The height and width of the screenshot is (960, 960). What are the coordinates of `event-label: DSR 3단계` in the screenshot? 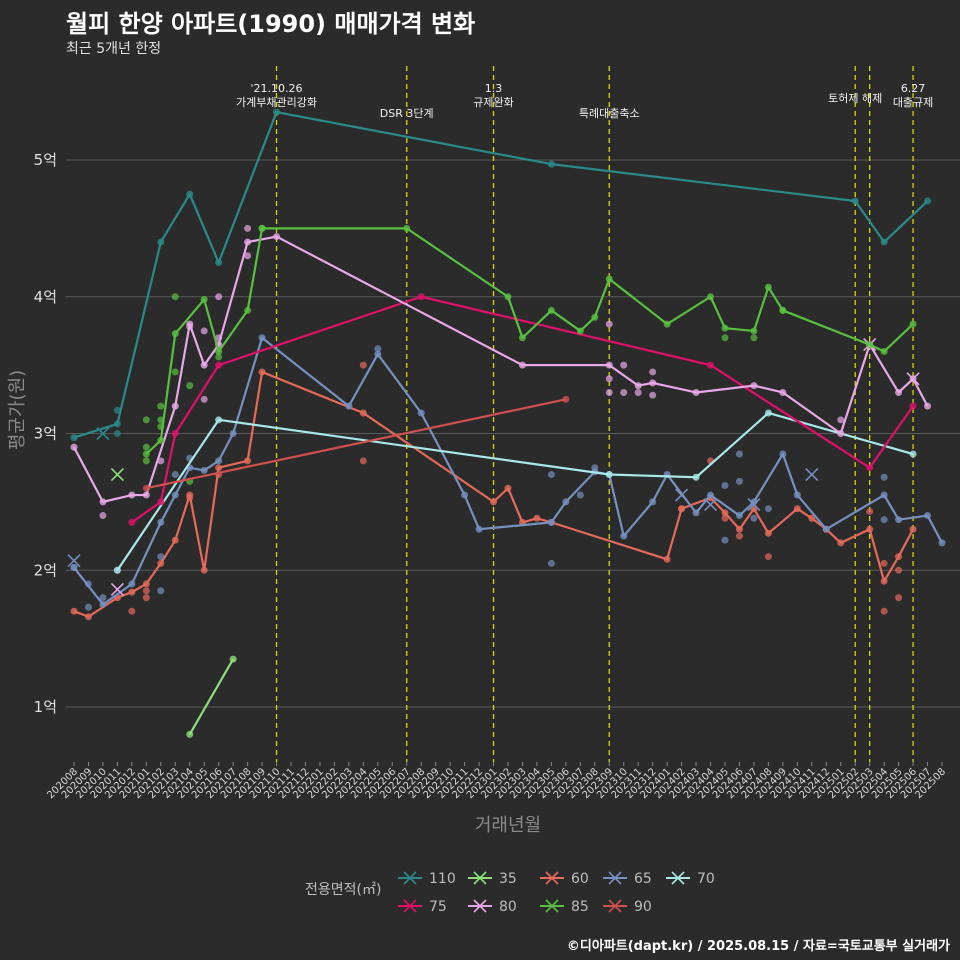 It's located at (407, 113).